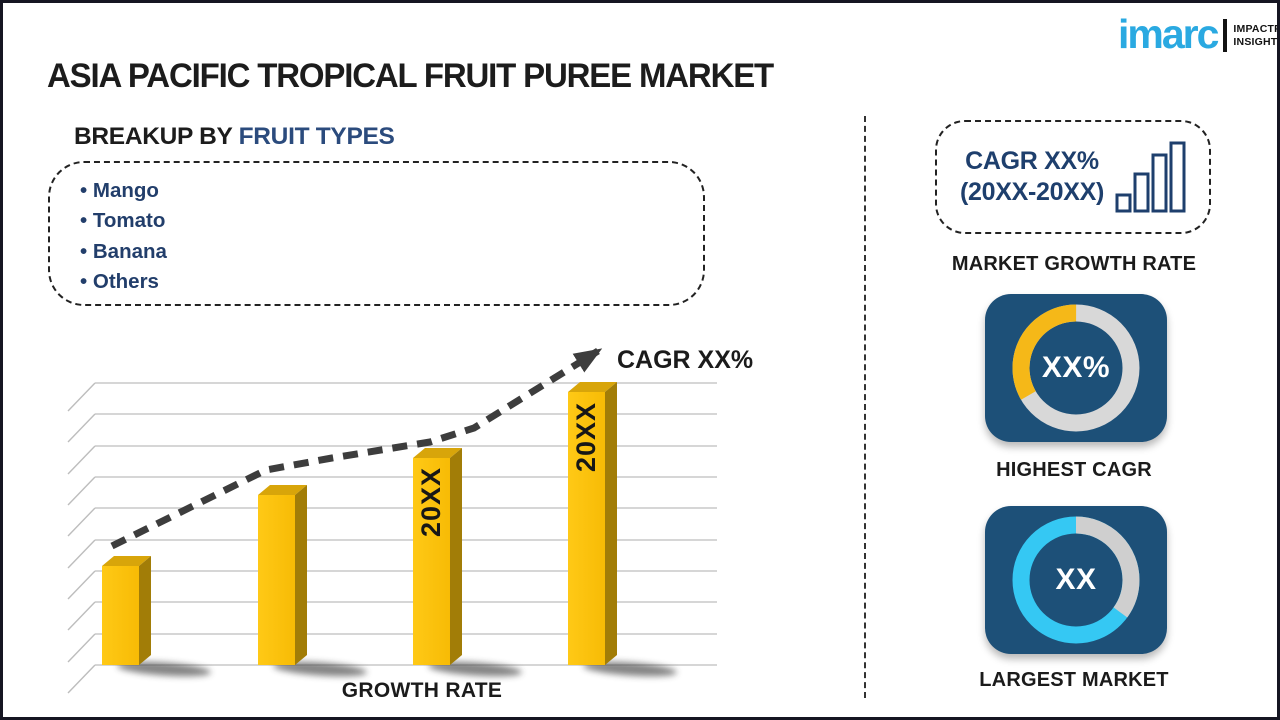 The image size is (1280, 720). Describe the element at coordinates (865, 407) in the screenshot. I see `section-divider` at that location.